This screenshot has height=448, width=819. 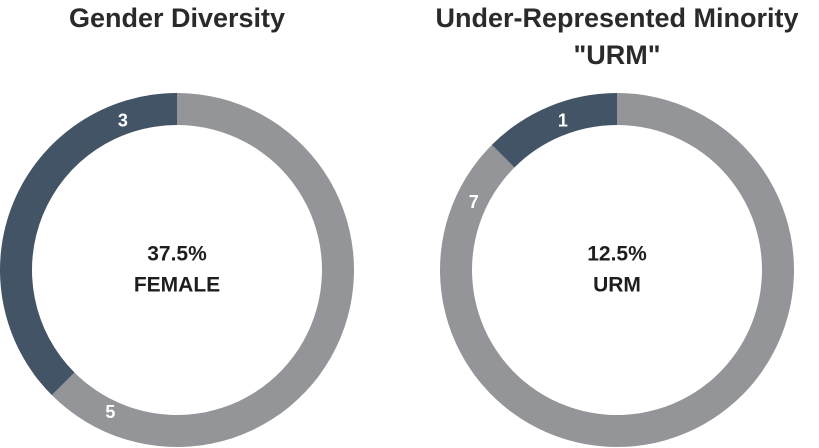 What do you see at coordinates (177, 254) in the screenshot?
I see `center-label: 37.5%` at bounding box center [177, 254].